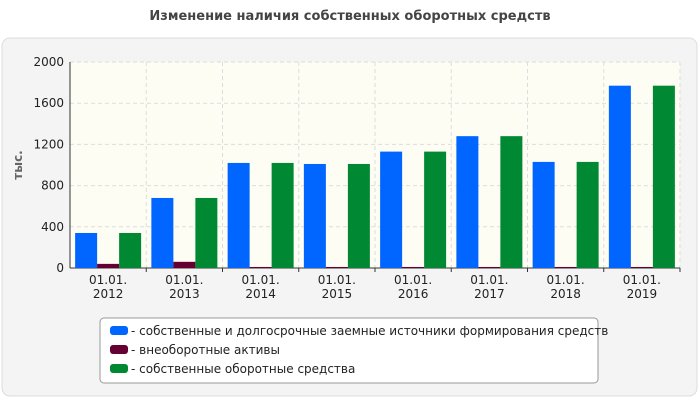 Image resolution: width=700 pixels, height=404 pixels. Describe the element at coordinates (52, 186) in the screenshot. I see `y-tick-label: 800` at that location.